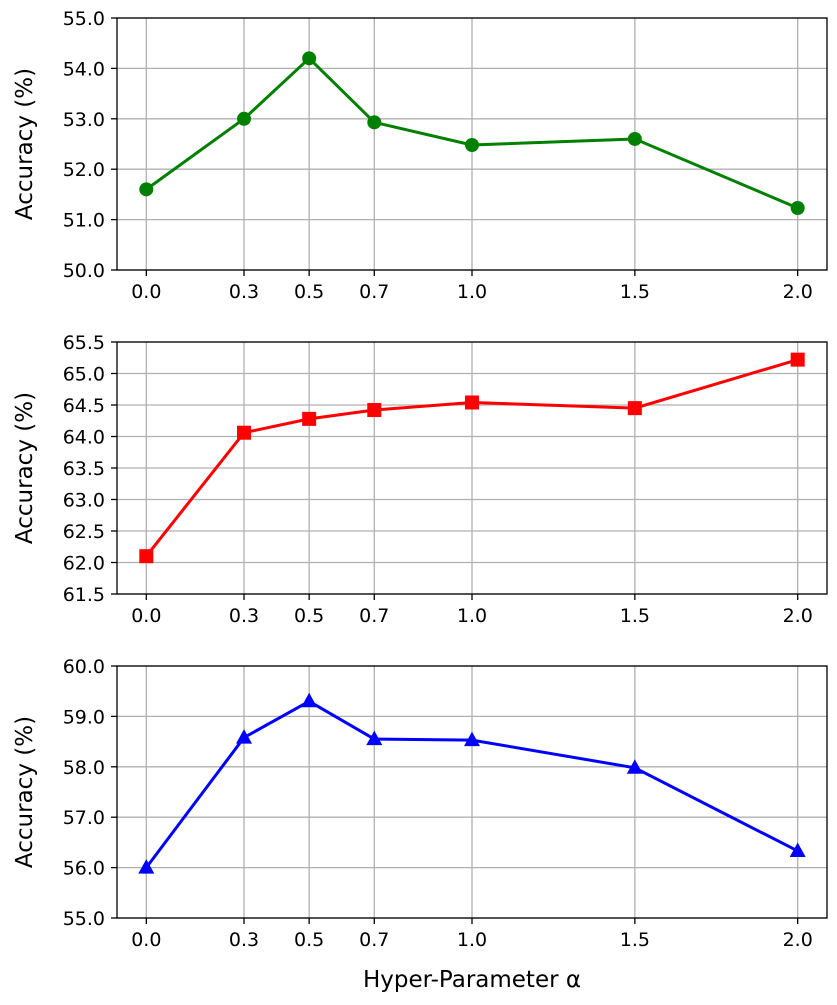 The height and width of the screenshot is (1005, 837). Describe the element at coordinates (84, 438) in the screenshot. I see `y-tick-label: 64.0` at that location.